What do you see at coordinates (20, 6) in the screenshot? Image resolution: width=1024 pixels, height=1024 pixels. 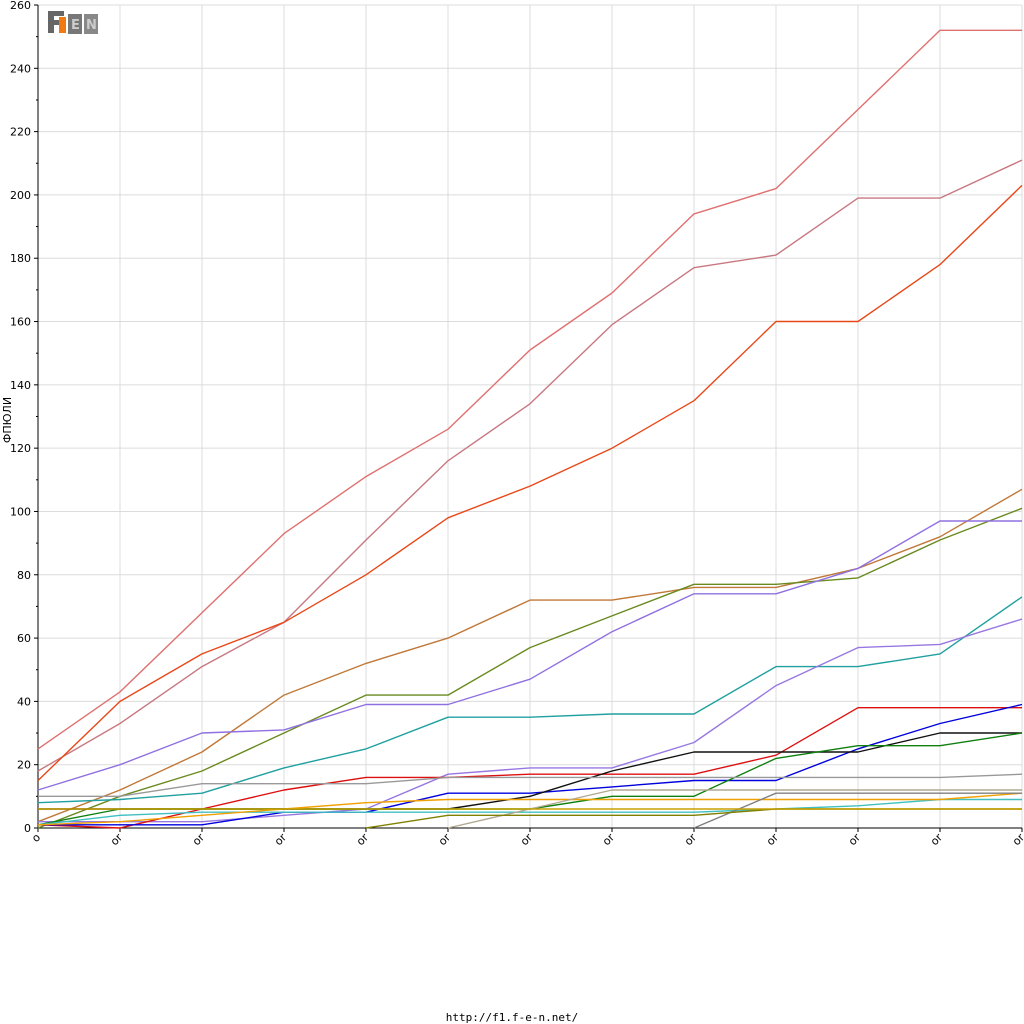 I see `y-tick-label: 260` at bounding box center [20, 6].